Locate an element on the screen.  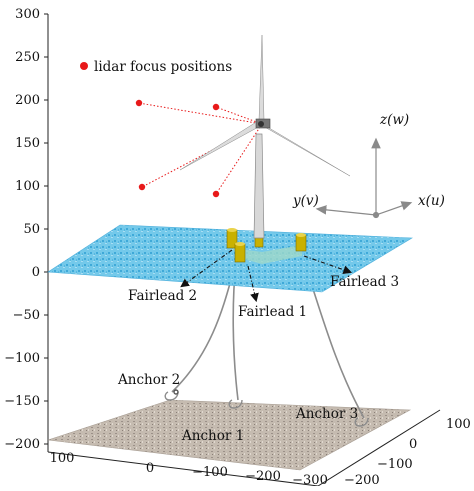
anchor-3-label: Anchor 3 is located at coordinates (326, 414).